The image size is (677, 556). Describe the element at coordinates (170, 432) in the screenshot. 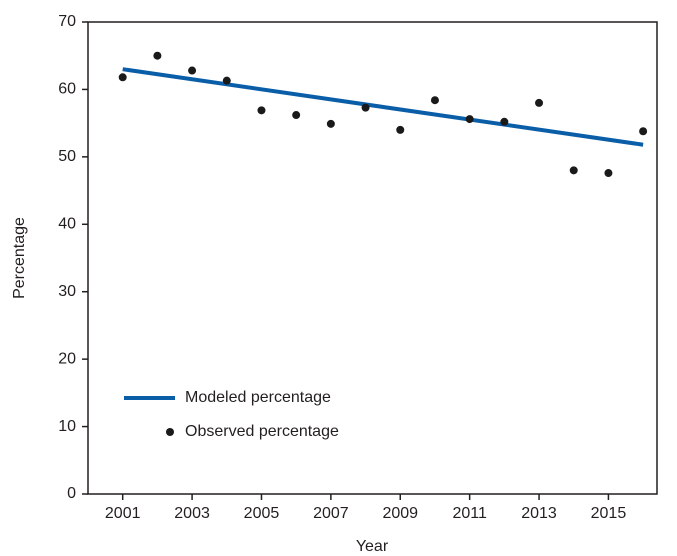

I see `legend-dot` at that location.